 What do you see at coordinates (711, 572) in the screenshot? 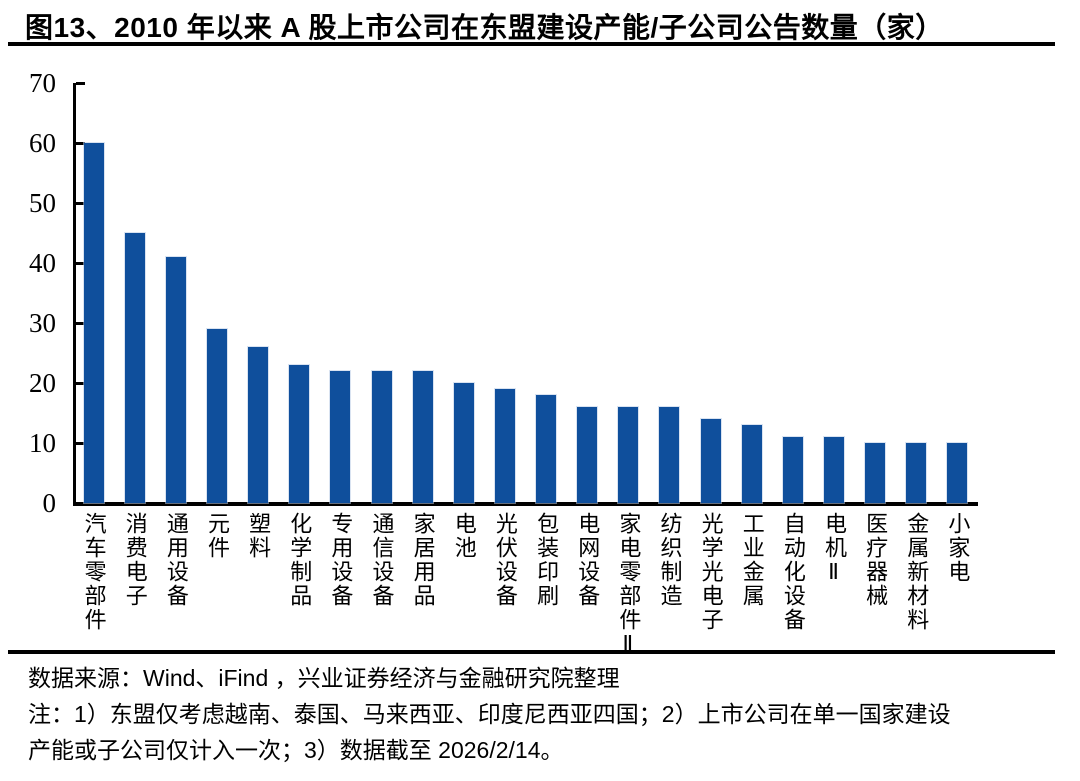
I see `x-axis-label: 光学光电子` at bounding box center [711, 572].